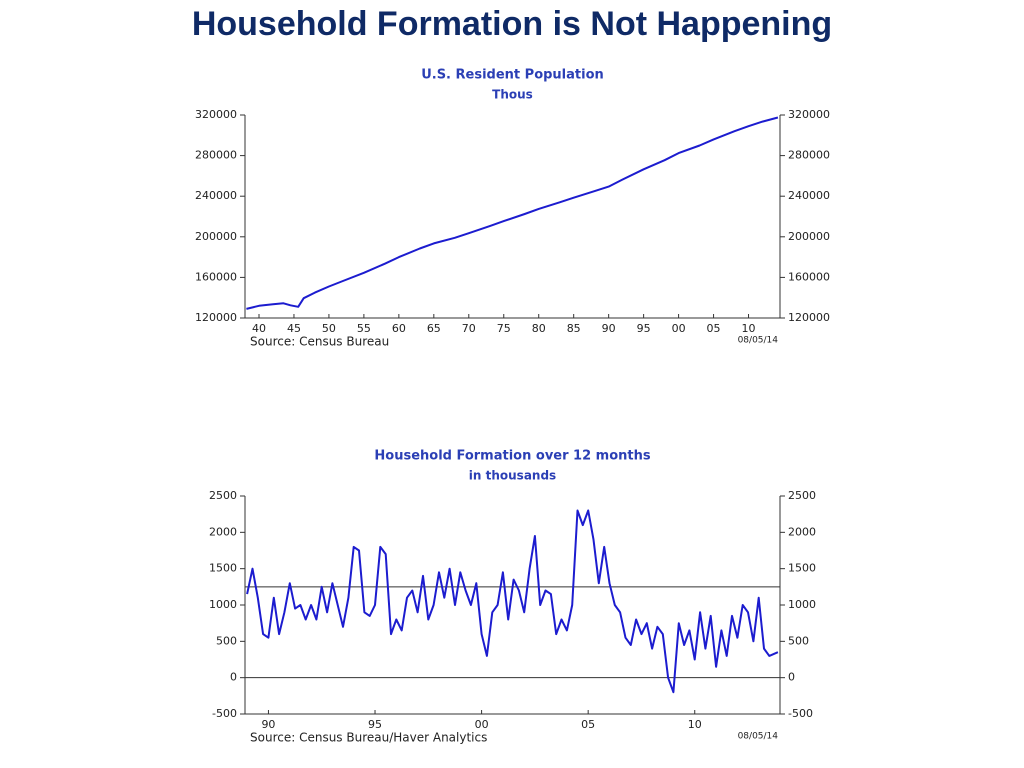  I want to click on chart-title: Household Formation over 12 months, so click(512, 456).